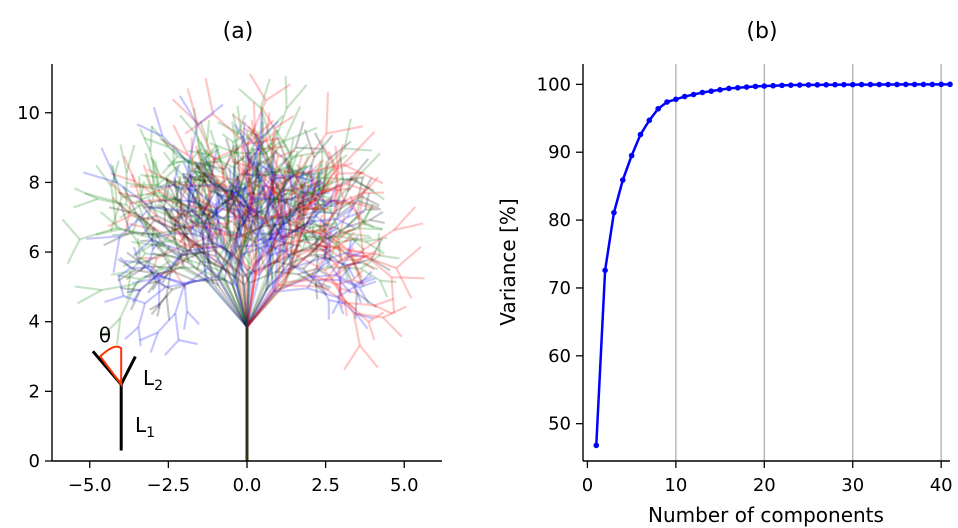  Describe the element at coordinates (559, 220) in the screenshot. I see `panel-b-y-tick-label: 80` at that location.